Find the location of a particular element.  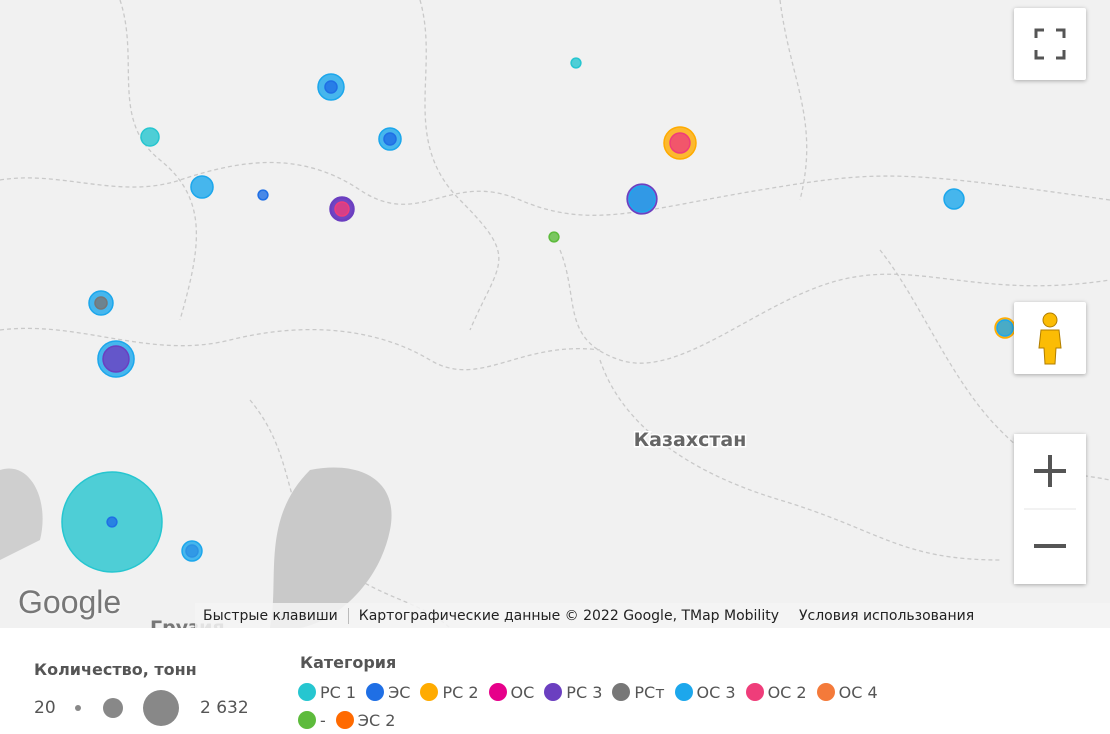

size-min-label: 20 is located at coordinates (45, 708).